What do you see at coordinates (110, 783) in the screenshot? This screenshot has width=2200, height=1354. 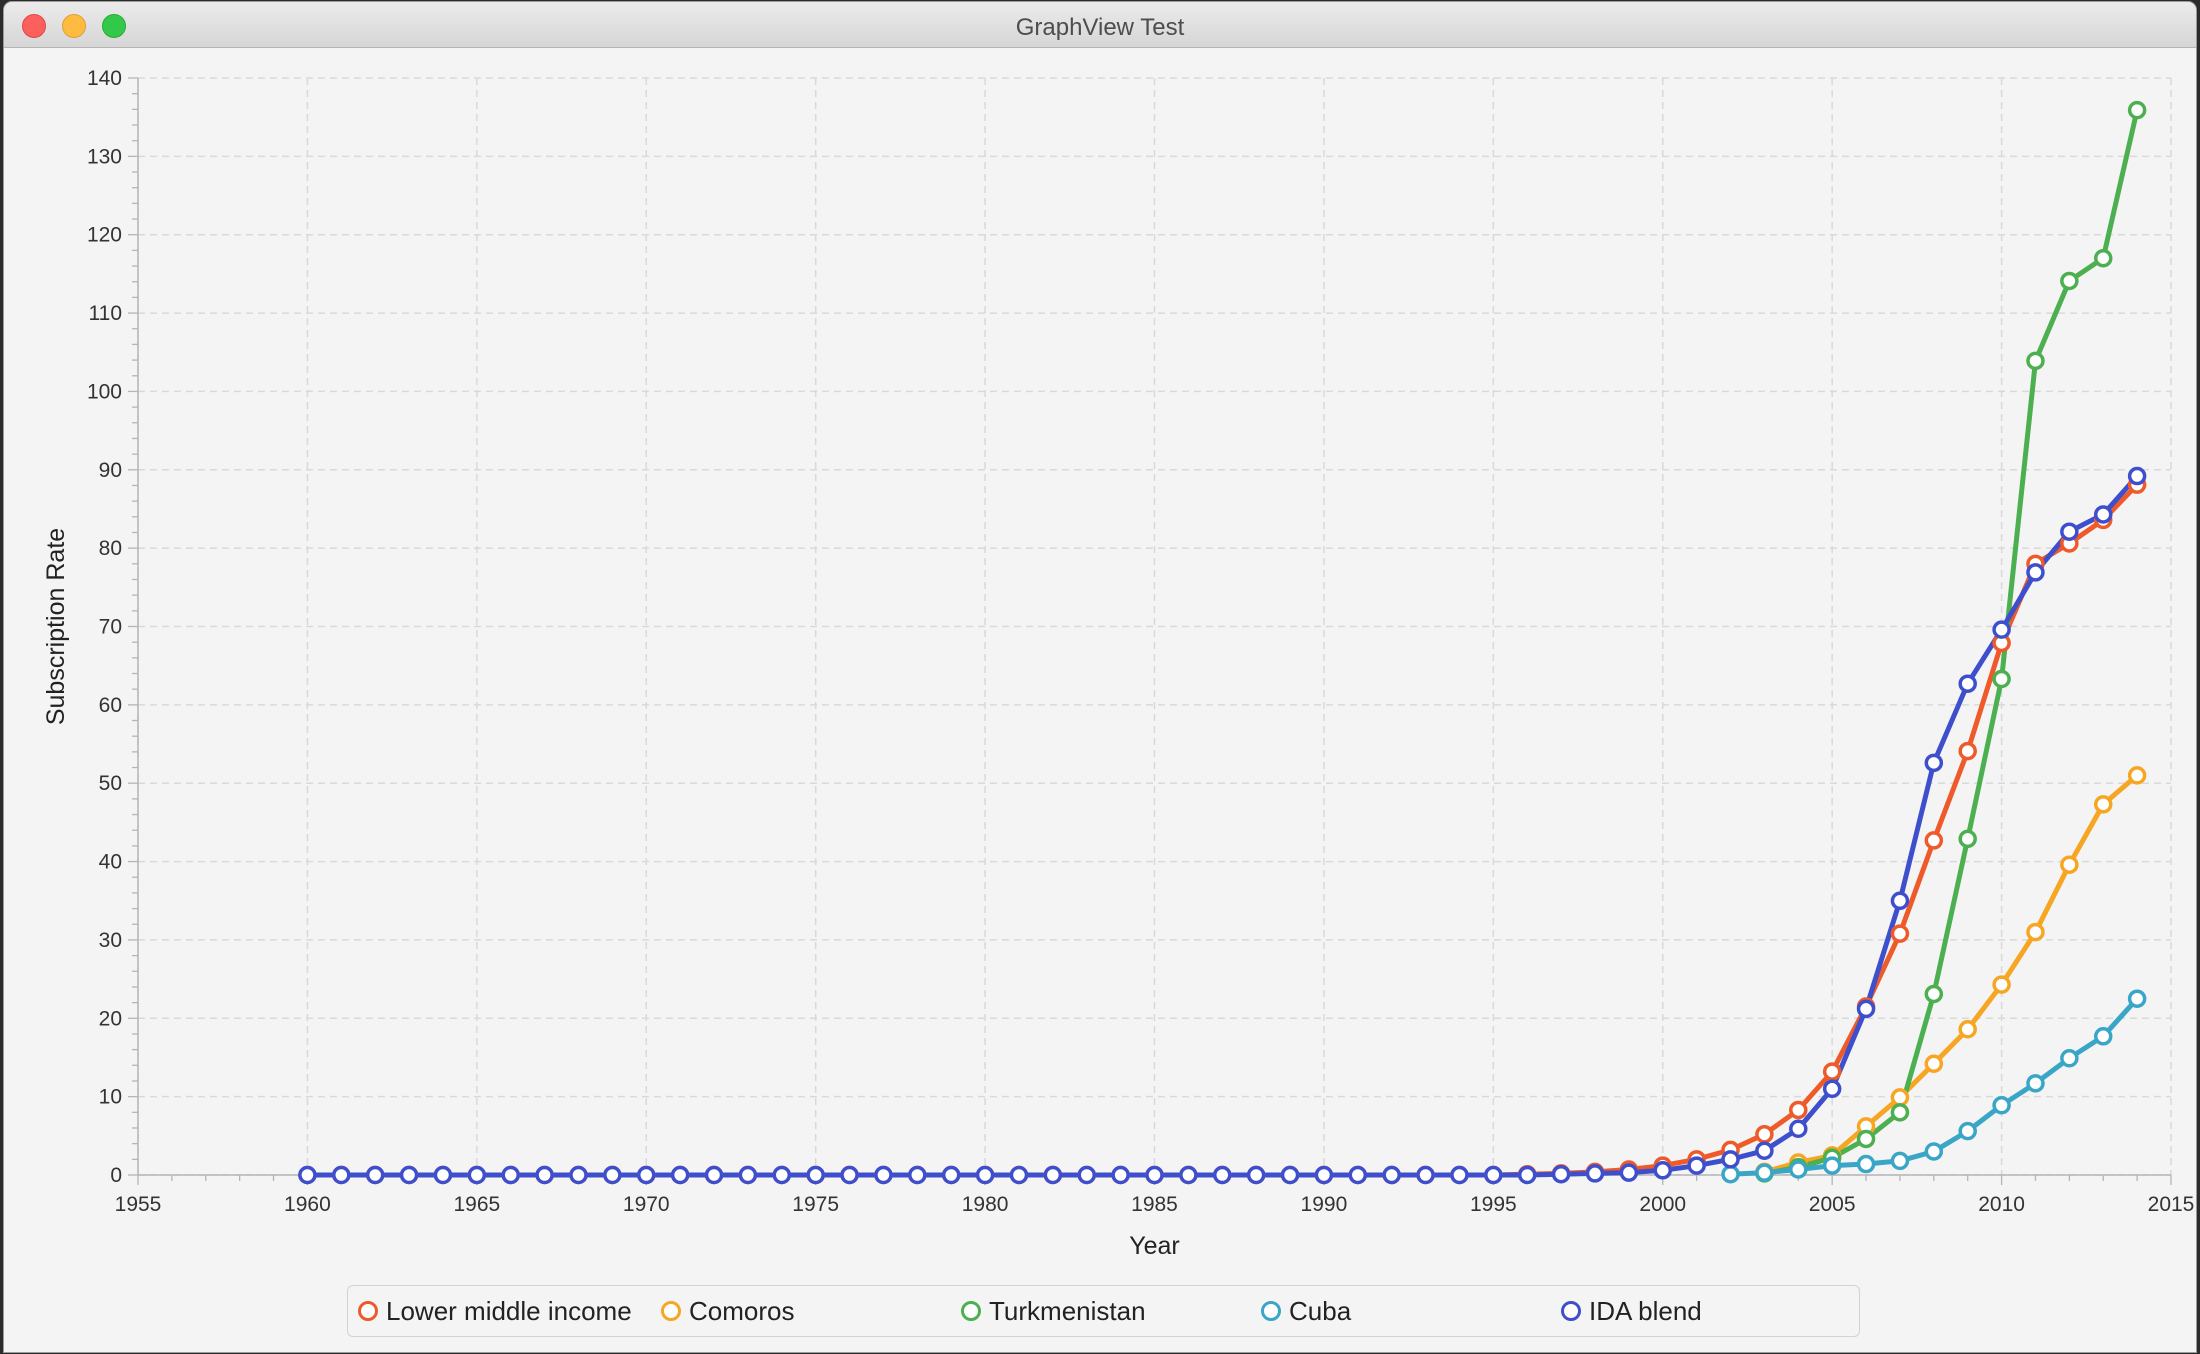 I see `y-tick-label: 50` at bounding box center [110, 783].